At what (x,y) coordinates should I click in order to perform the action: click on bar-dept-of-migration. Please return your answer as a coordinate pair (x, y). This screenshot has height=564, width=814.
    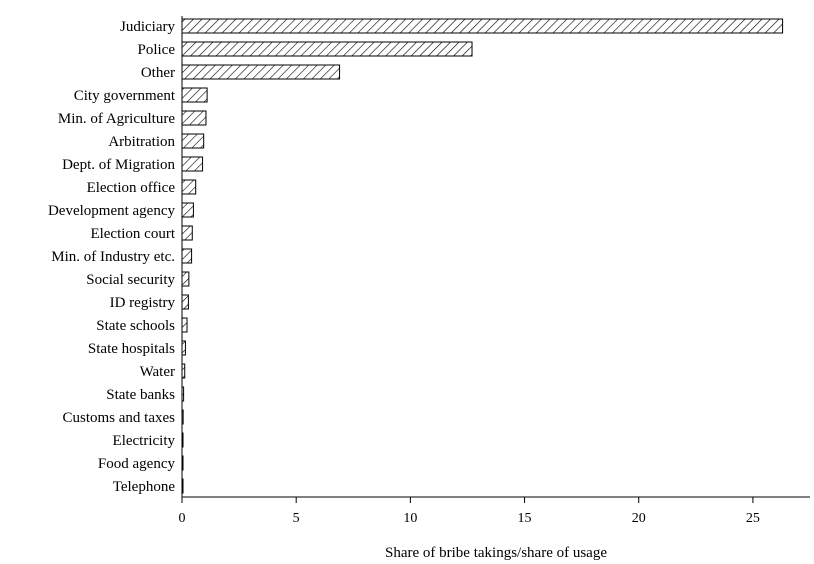
    Looking at the image, I should click on (192, 164).